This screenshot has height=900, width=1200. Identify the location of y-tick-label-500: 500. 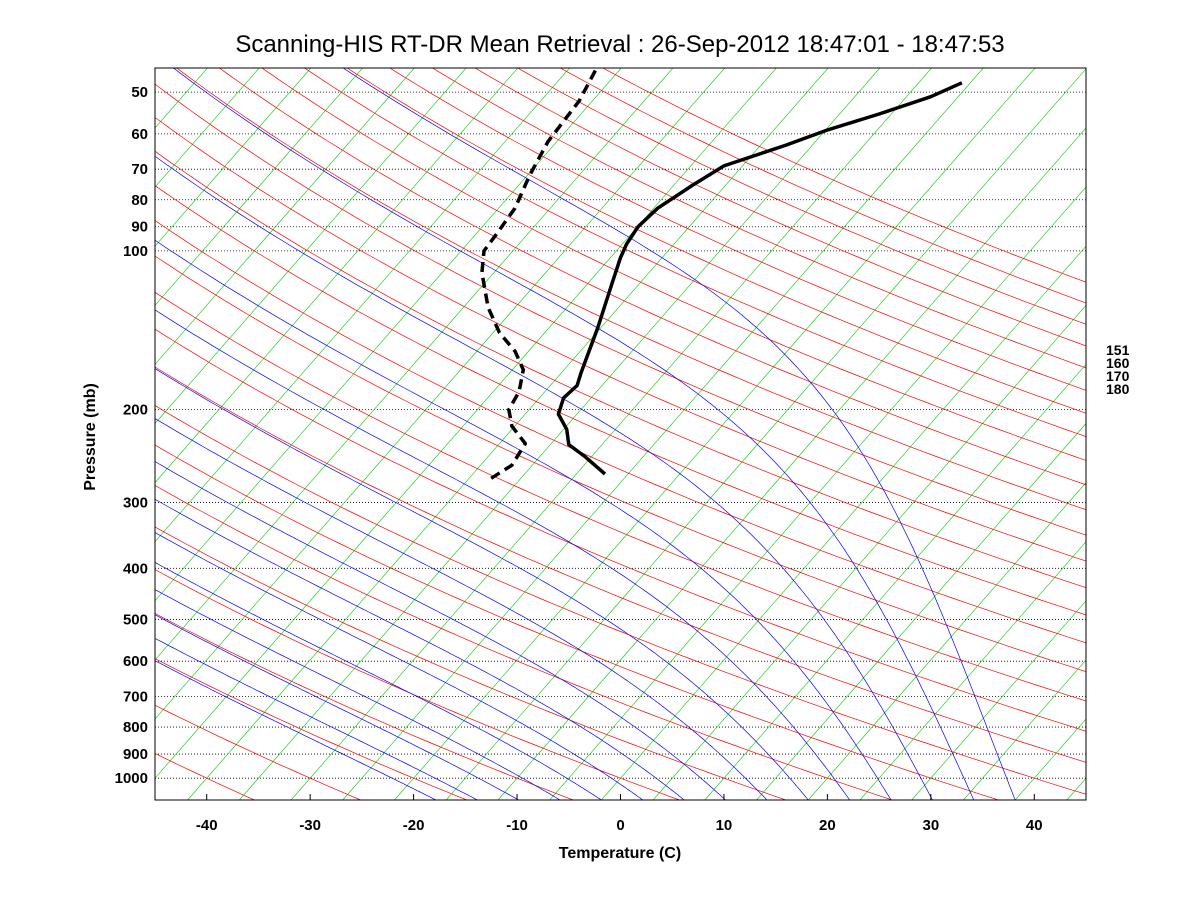
(135, 619).